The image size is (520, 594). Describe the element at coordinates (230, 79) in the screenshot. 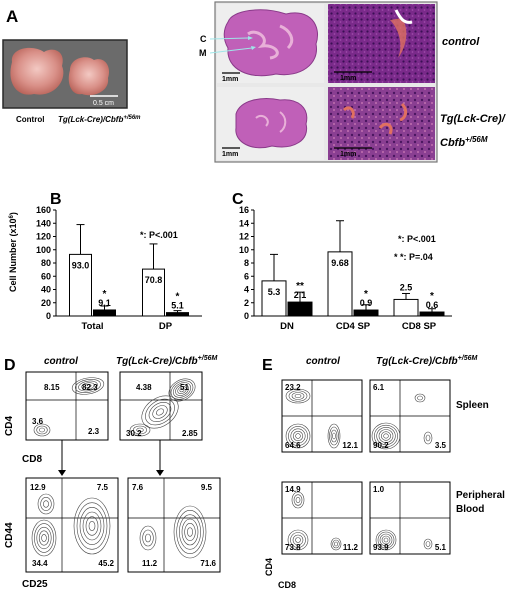

I see `scale-1mm-a: 1mm` at that location.